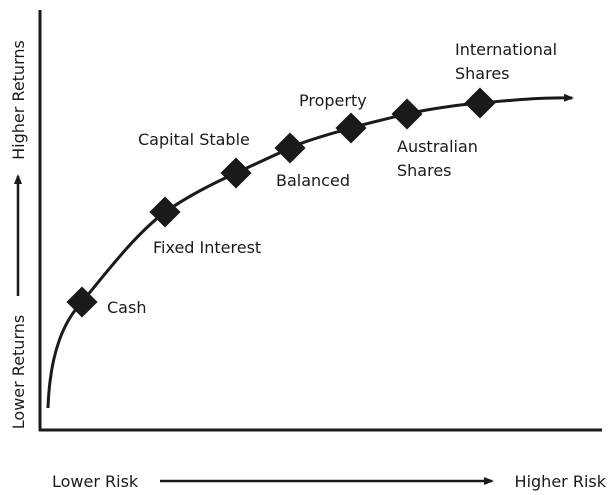 This screenshot has width=608, height=495. What do you see at coordinates (18, 100) in the screenshot?
I see `y-high-label: Higher Returns` at bounding box center [18, 100].